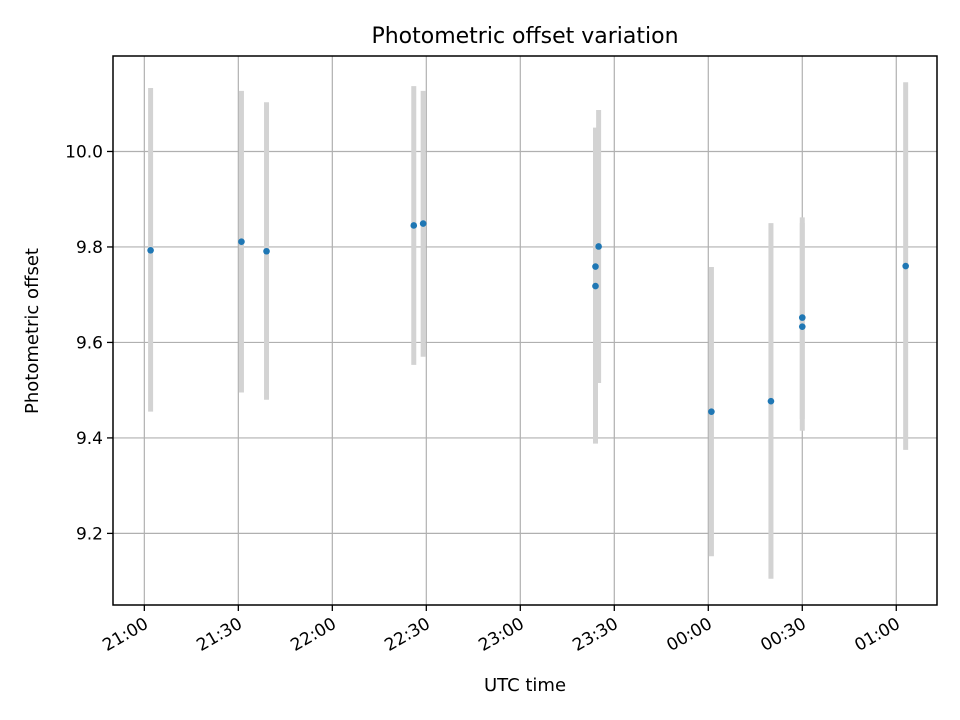 The width and height of the screenshot is (960, 720). I want to click on y-tick-label: 9.6, so click(89, 343).